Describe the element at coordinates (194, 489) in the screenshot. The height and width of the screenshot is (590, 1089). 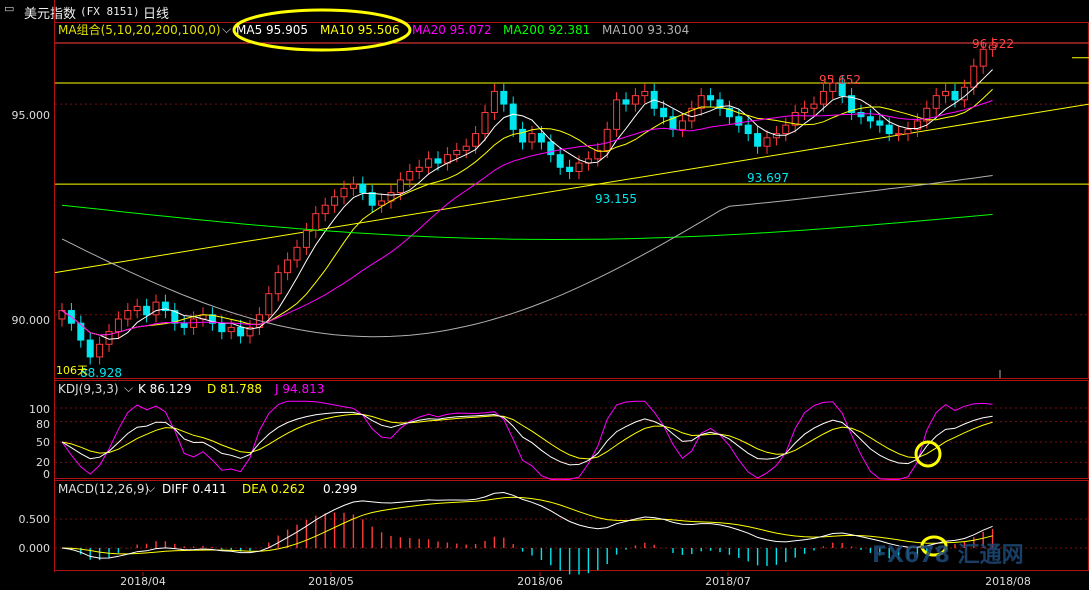
I see `macd-diff-label: DIFF 0.411` at that location.